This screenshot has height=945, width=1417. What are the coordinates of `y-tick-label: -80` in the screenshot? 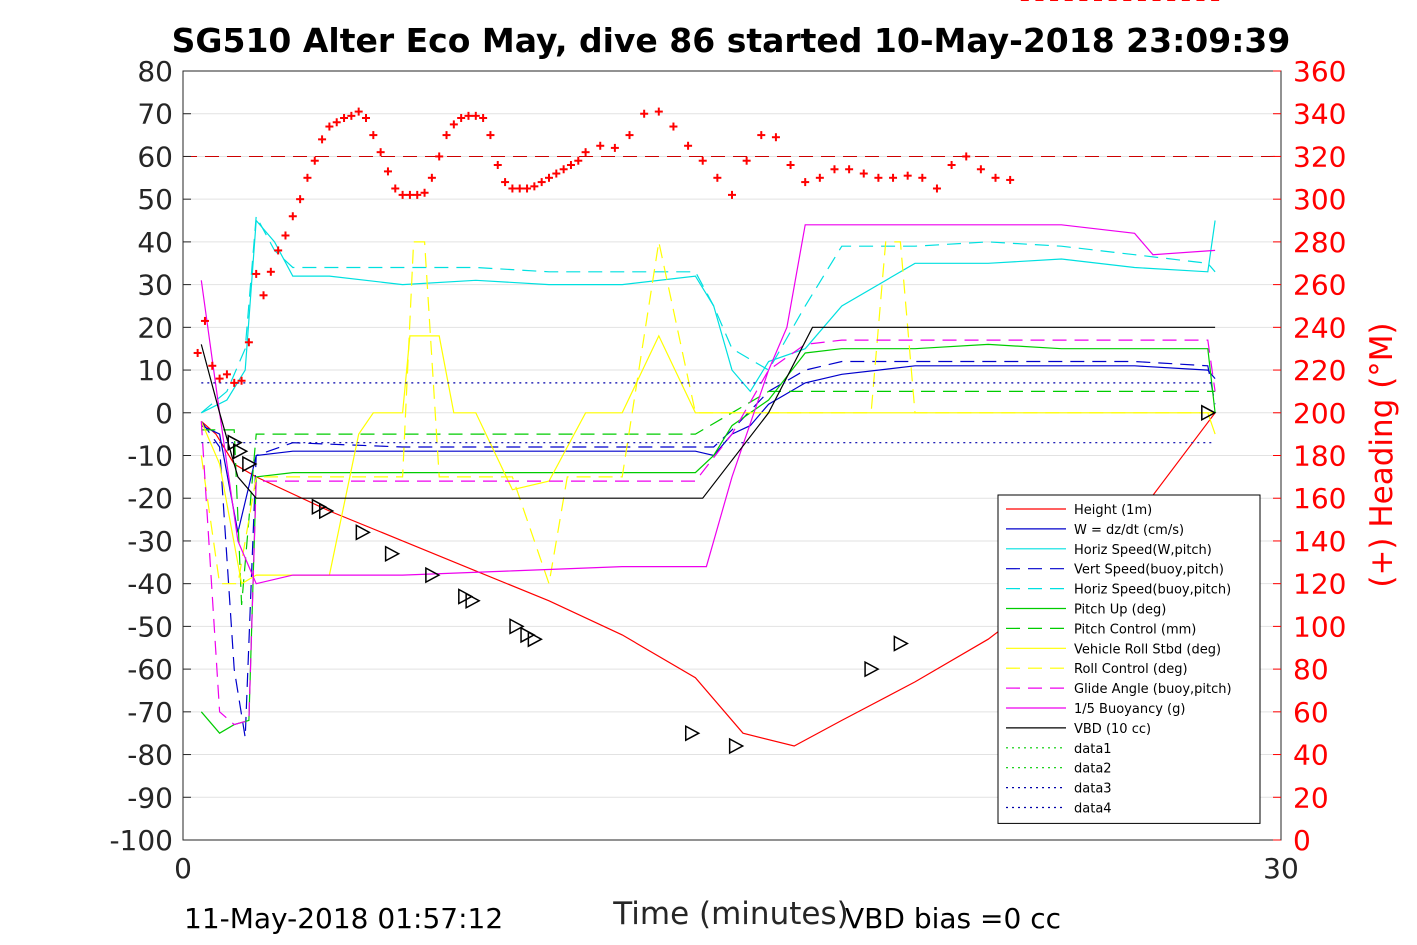 It's located at (150, 755).